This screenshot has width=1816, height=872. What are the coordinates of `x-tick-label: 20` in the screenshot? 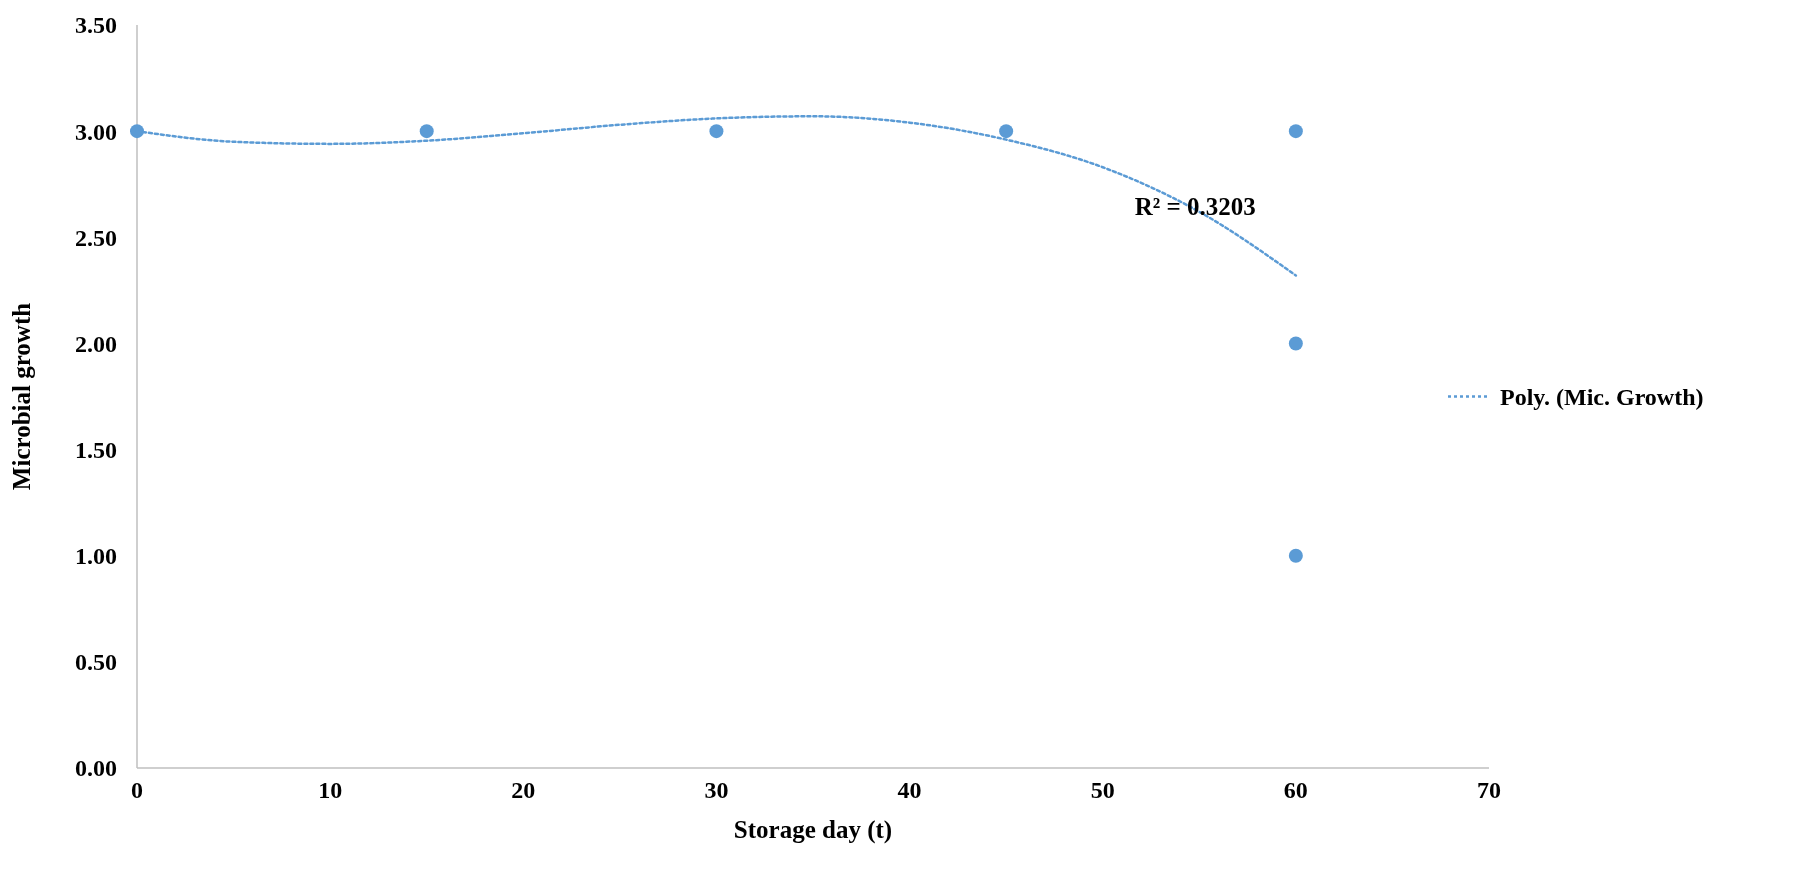 It's located at (523, 790).